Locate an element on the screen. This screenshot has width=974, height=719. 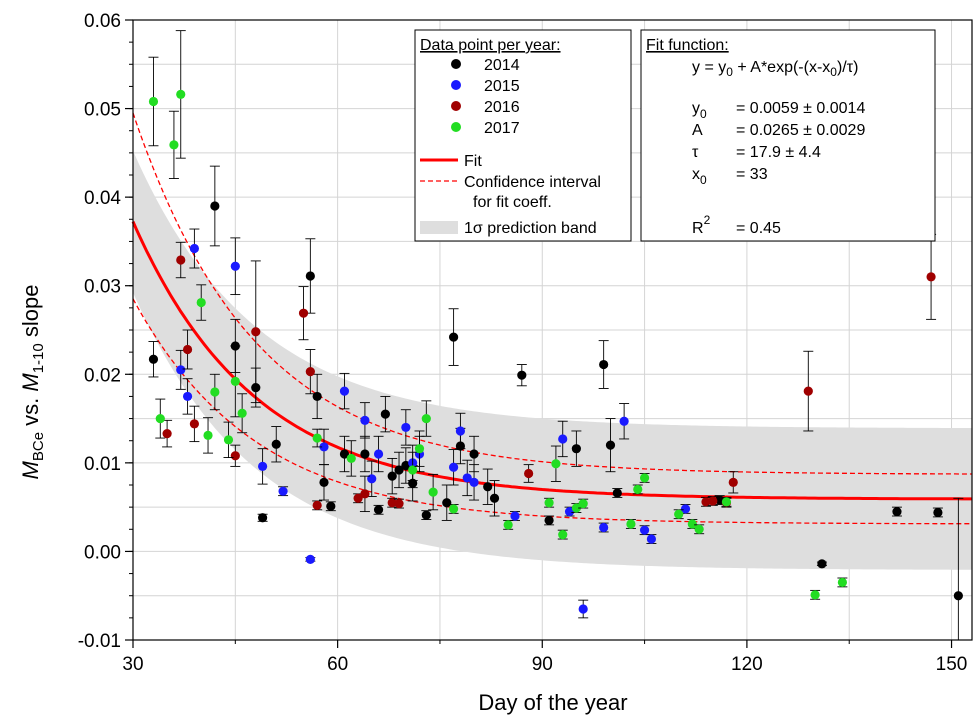
formula-prefix: y = y is located at coordinates (709, 67).